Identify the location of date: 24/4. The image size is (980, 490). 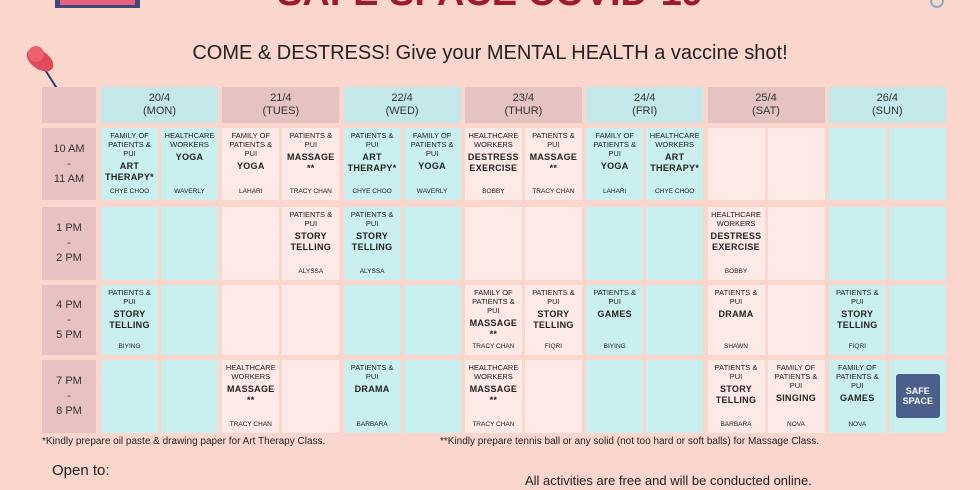
(644, 98).